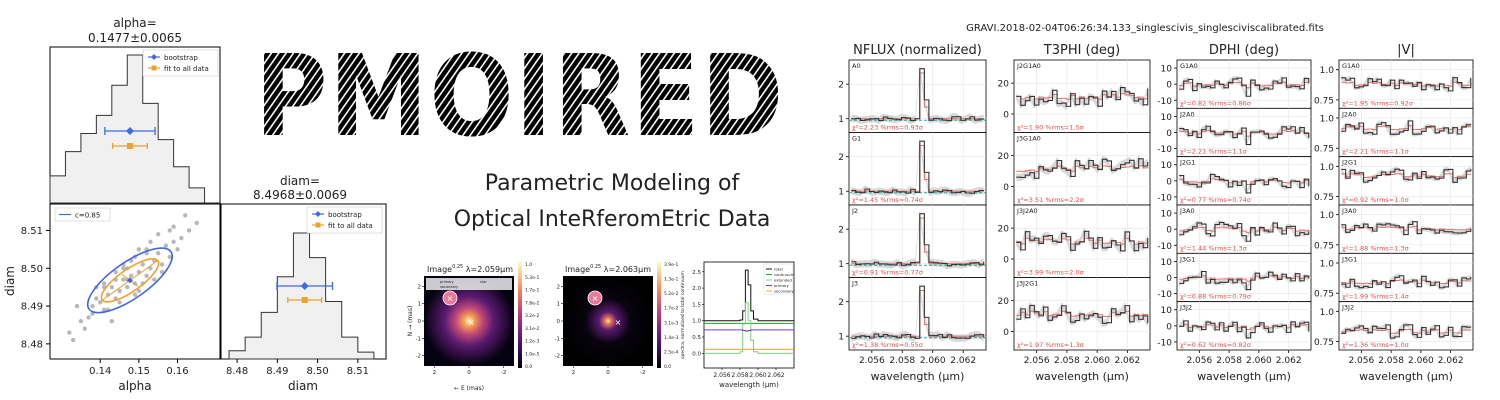  Describe the element at coordinates (557, 339) in the screenshot. I see `image2-y-tick-label: -1` at that location.